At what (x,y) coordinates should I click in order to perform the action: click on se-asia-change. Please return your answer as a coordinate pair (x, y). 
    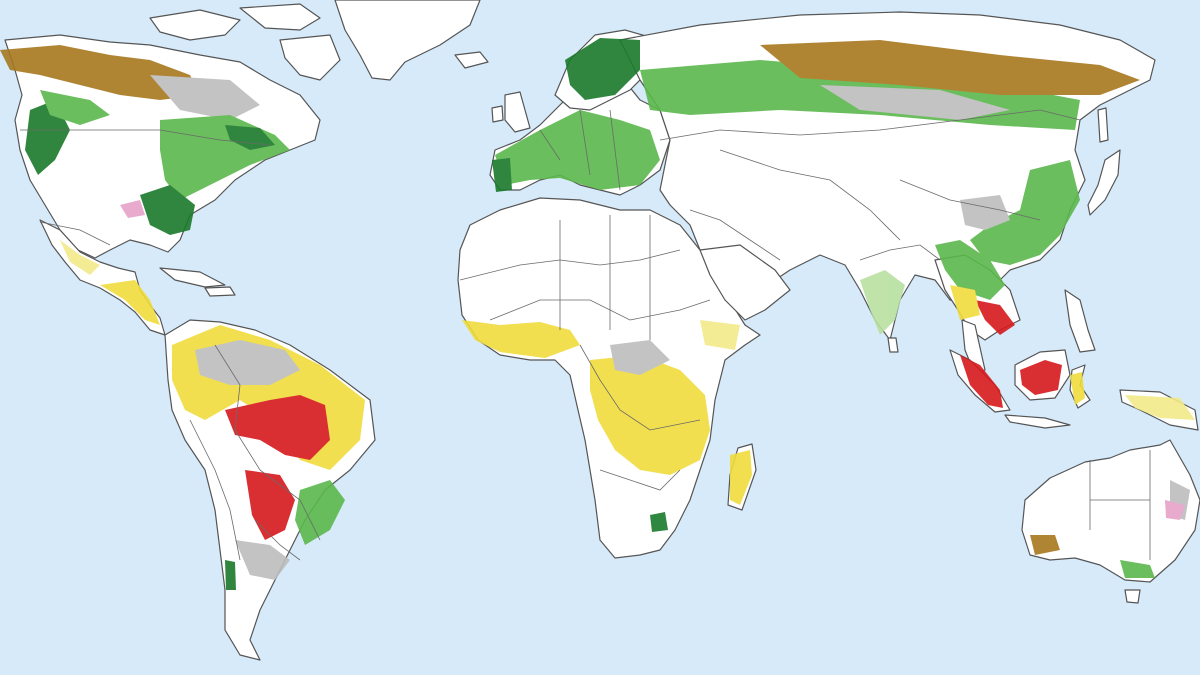
    Looking at the image, I should click on (1065, 330).